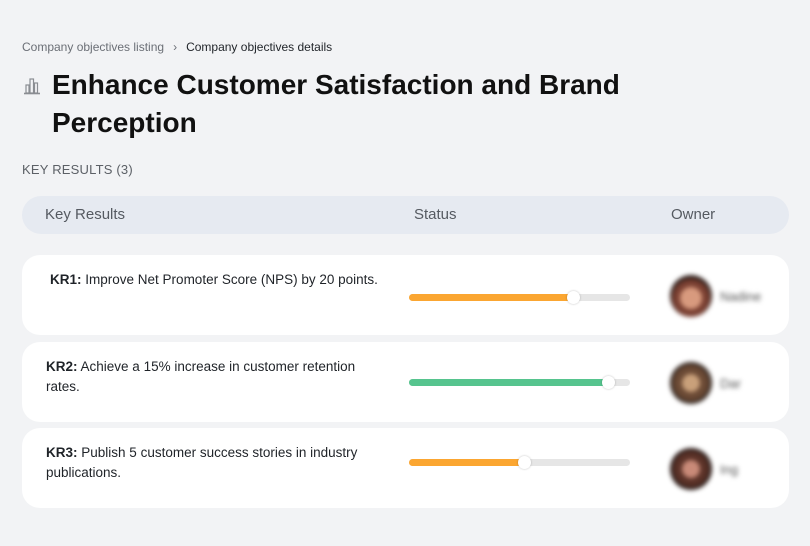 This screenshot has height=546, width=810. I want to click on owner: Nadine, so click(715, 296).